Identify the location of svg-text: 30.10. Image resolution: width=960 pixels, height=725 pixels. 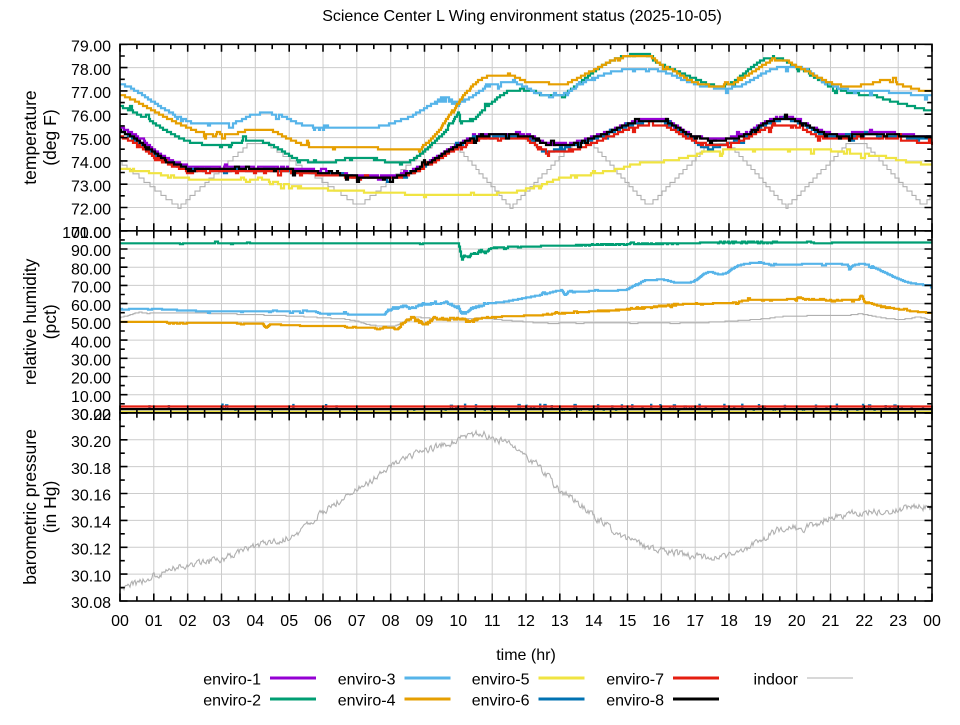
(91, 576).